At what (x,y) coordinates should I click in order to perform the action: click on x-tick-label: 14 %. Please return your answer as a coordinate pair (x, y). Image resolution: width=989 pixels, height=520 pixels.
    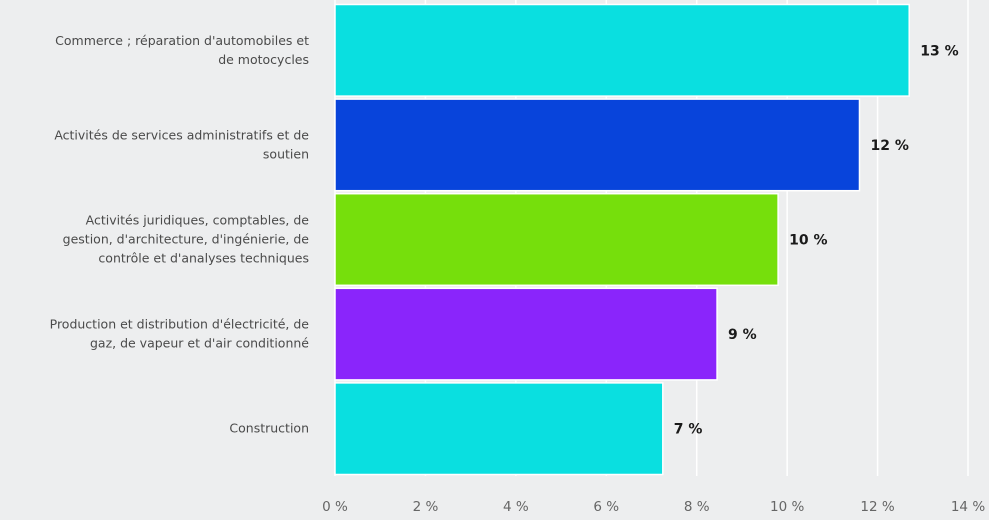
    Looking at the image, I should click on (968, 507).